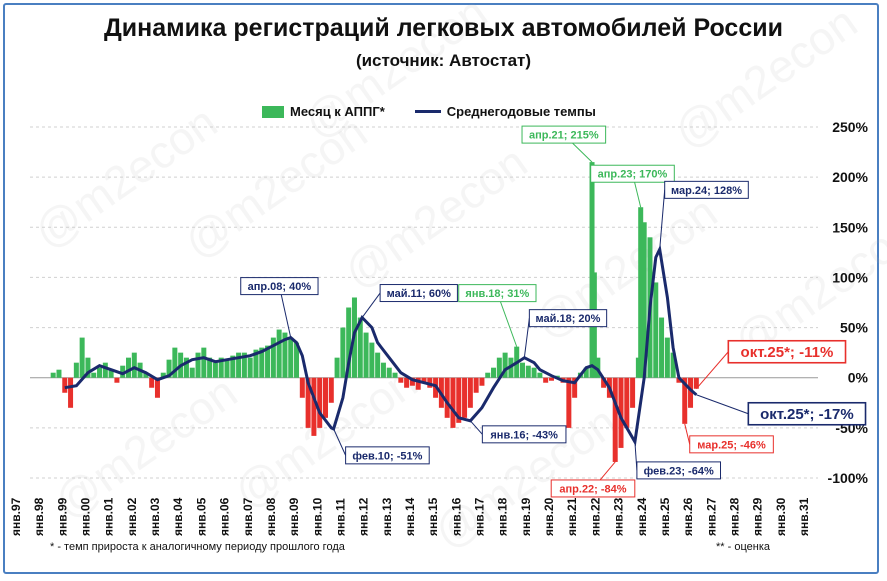  I want to click on x-tick-label: янв.18, so click(503, 516).